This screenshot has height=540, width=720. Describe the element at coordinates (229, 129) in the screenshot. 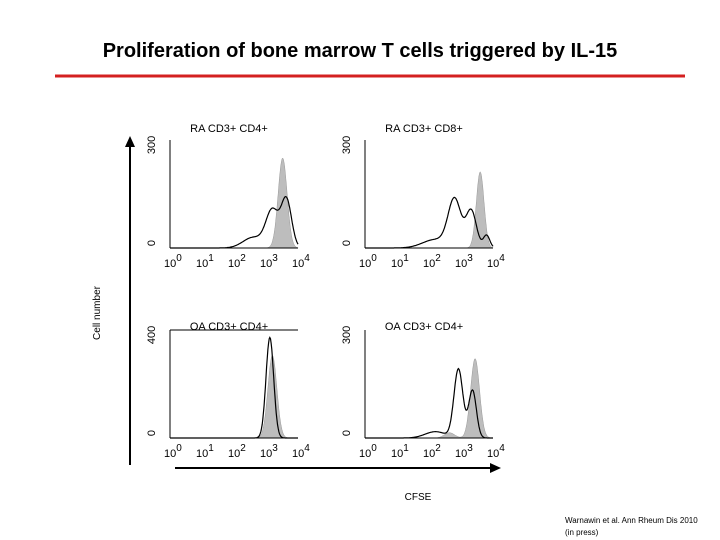

I see `panel-label: RA CD3+ CD4+` at that location.